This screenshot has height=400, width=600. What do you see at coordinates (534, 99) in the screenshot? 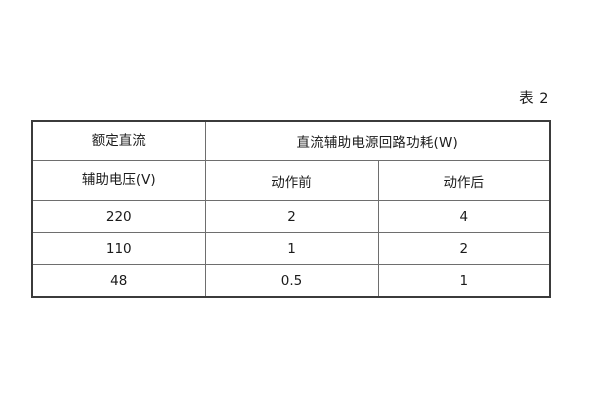
I see `table-caption: 表 2` at bounding box center [534, 99].